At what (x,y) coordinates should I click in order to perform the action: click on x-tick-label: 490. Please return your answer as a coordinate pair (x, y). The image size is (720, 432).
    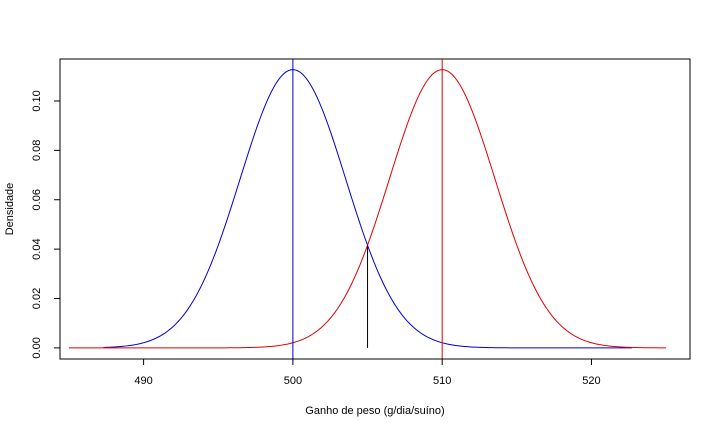
    Looking at the image, I should click on (143, 381).